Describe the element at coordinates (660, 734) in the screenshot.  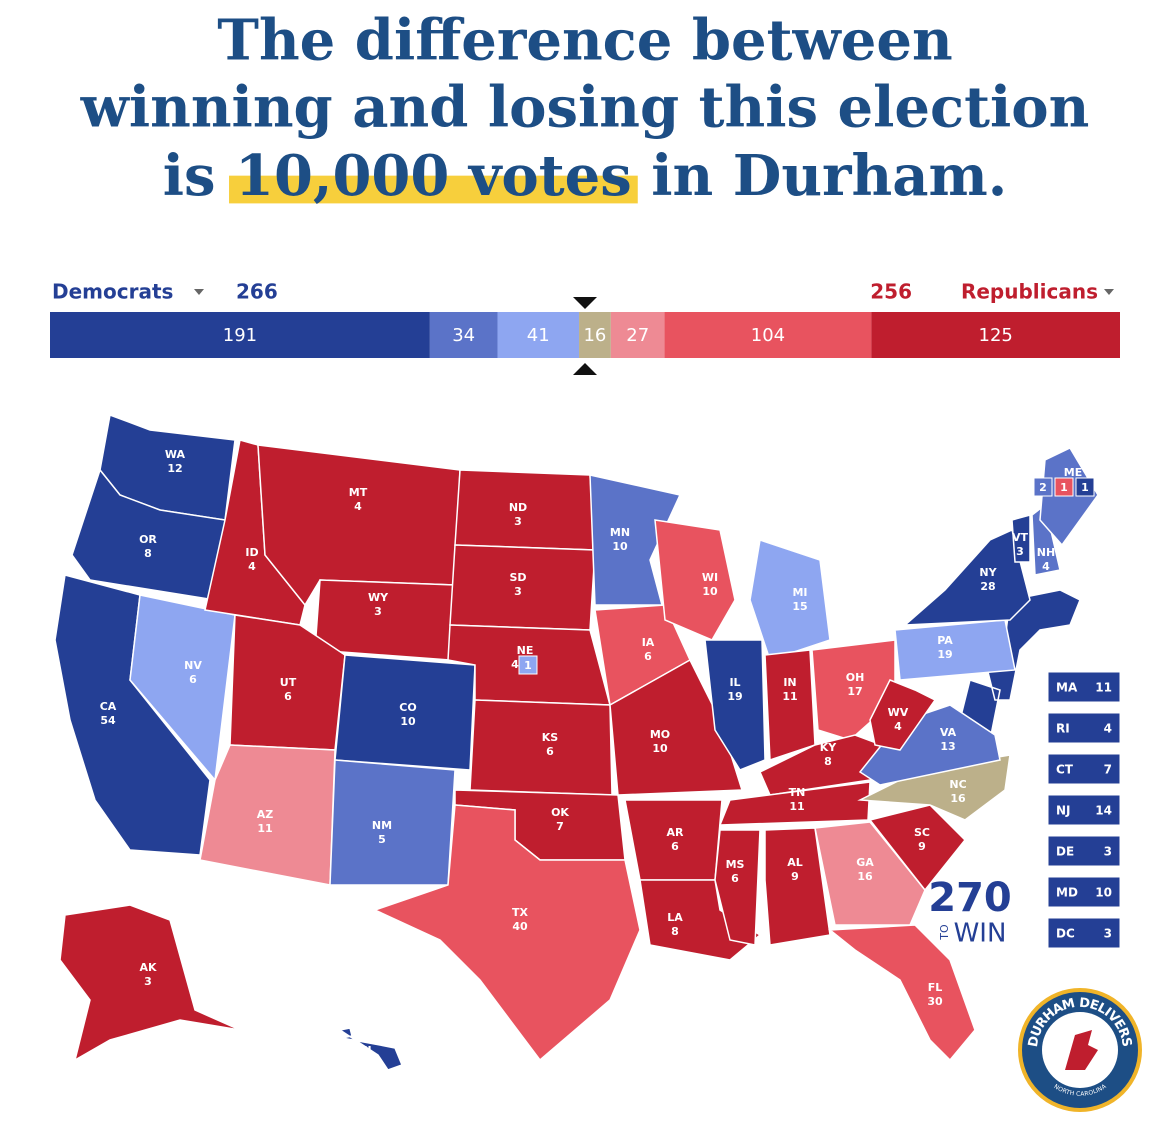
I see `state-abbr: MO` at that location.